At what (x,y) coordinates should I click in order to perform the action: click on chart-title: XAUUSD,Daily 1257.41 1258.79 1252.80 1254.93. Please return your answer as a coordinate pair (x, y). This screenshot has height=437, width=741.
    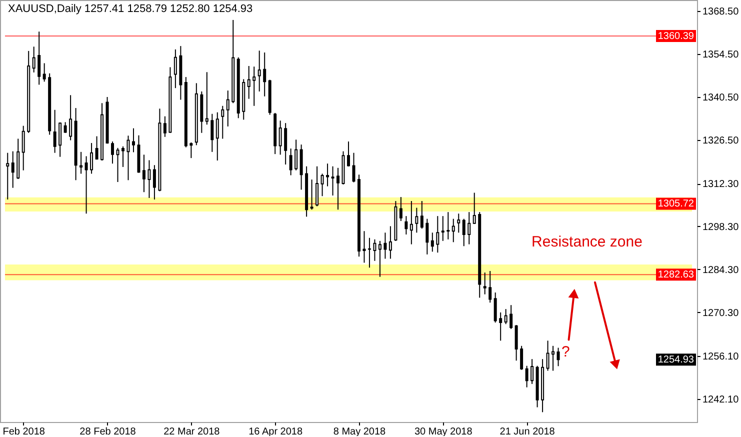
    Looking at the image, I should click on (130, 9).